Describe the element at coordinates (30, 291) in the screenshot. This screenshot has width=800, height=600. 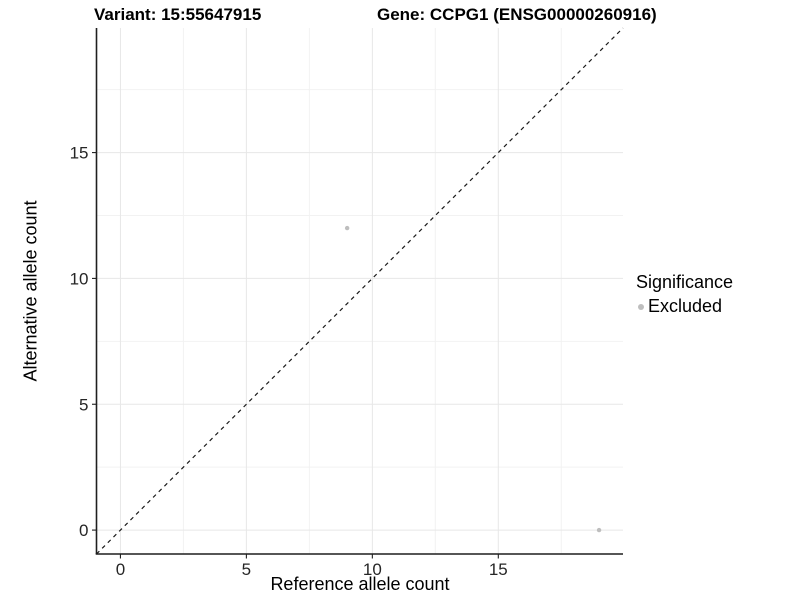
I see `y-axis-title: Alternative allele count` at that location.